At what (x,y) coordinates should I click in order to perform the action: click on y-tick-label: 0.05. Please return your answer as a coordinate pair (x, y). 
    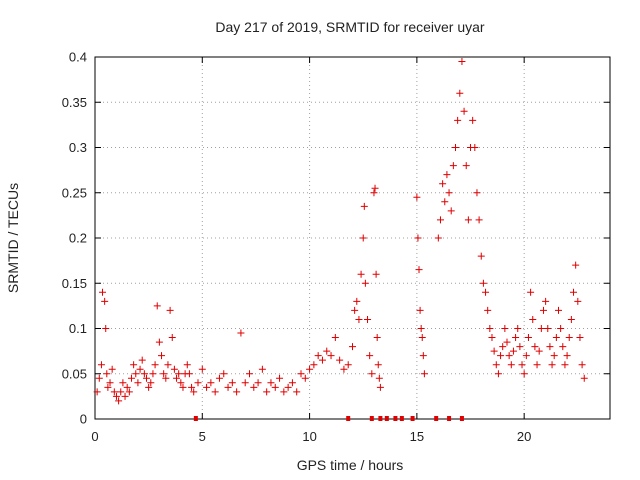
    Looking at the image, I should click on (74, 373).